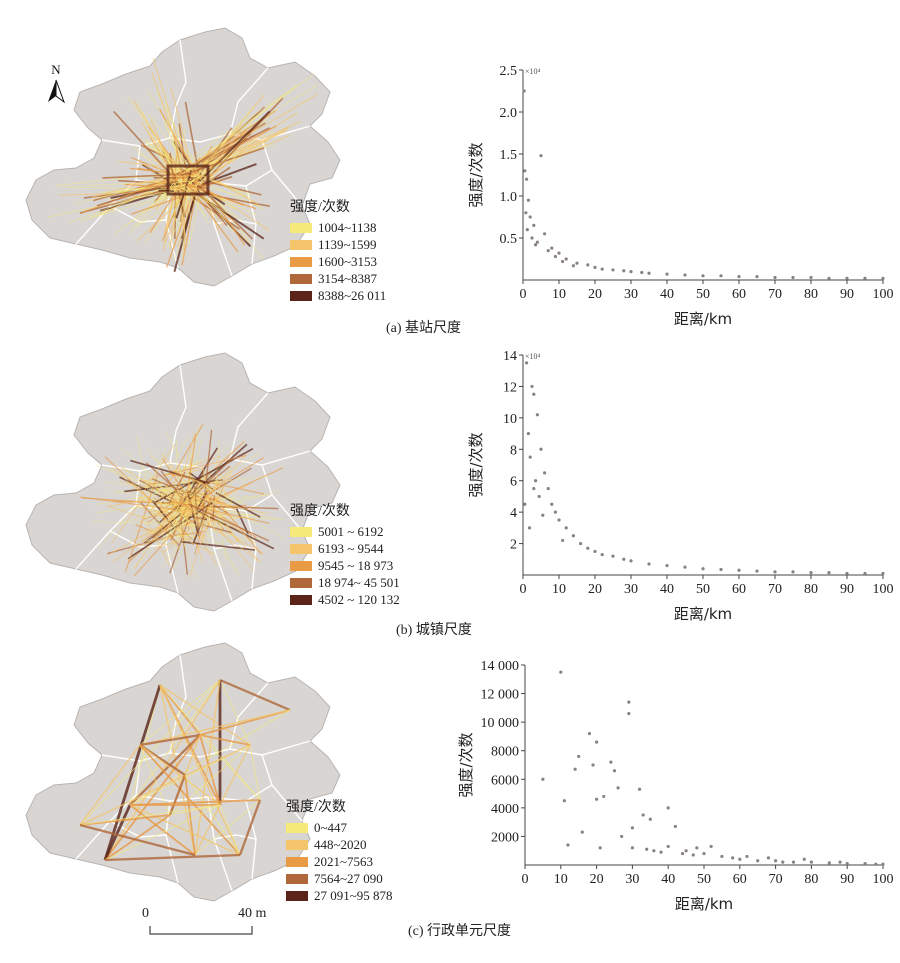 The height and width of the screenshot is (963, 900). I want to click on x-tick-label: 100, so click(883, 589).